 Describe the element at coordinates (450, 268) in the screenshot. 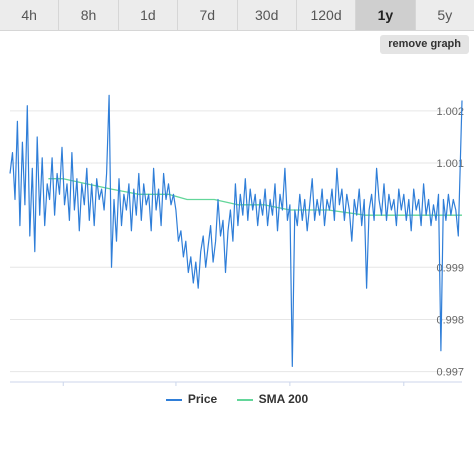

I see `y-tick-label: 0.999` at that location.